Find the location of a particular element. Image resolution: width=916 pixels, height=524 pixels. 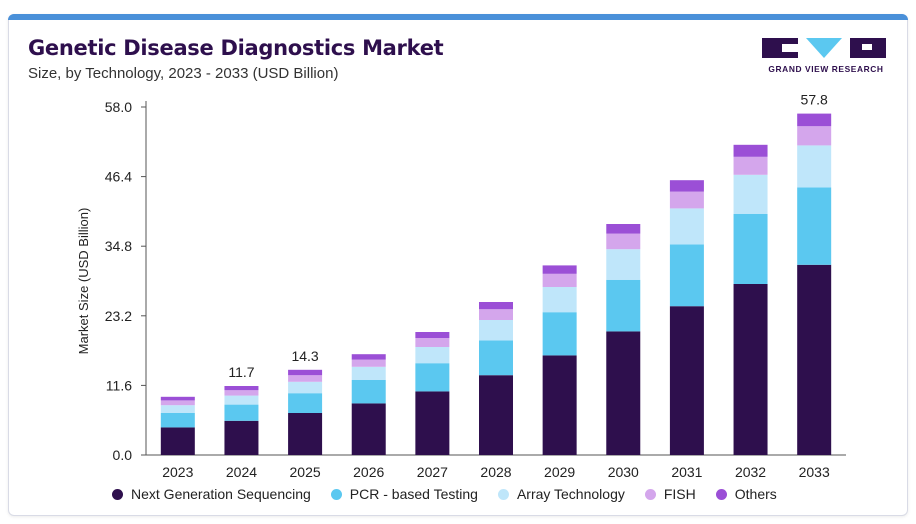

y-axis-title: Market Size (USD Billion) is located at coordinates (83, 281).